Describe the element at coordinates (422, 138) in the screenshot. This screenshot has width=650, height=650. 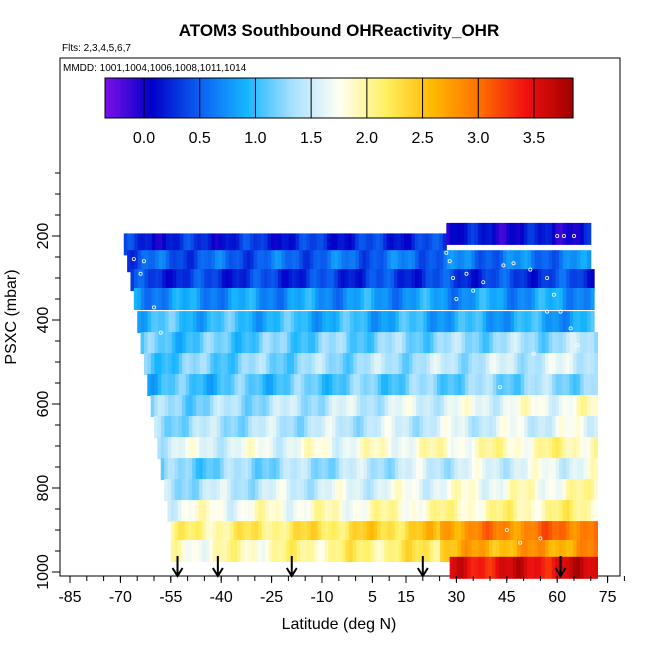
I see `colorbar-tick-label: 2.5` at that location.